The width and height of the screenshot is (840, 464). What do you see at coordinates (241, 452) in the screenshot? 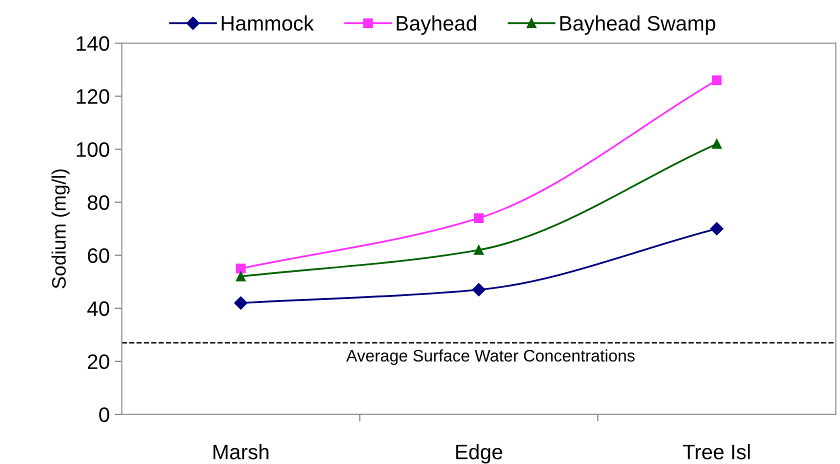
I see `x-tick-label: Marsh` at bounding box center [241, 452].